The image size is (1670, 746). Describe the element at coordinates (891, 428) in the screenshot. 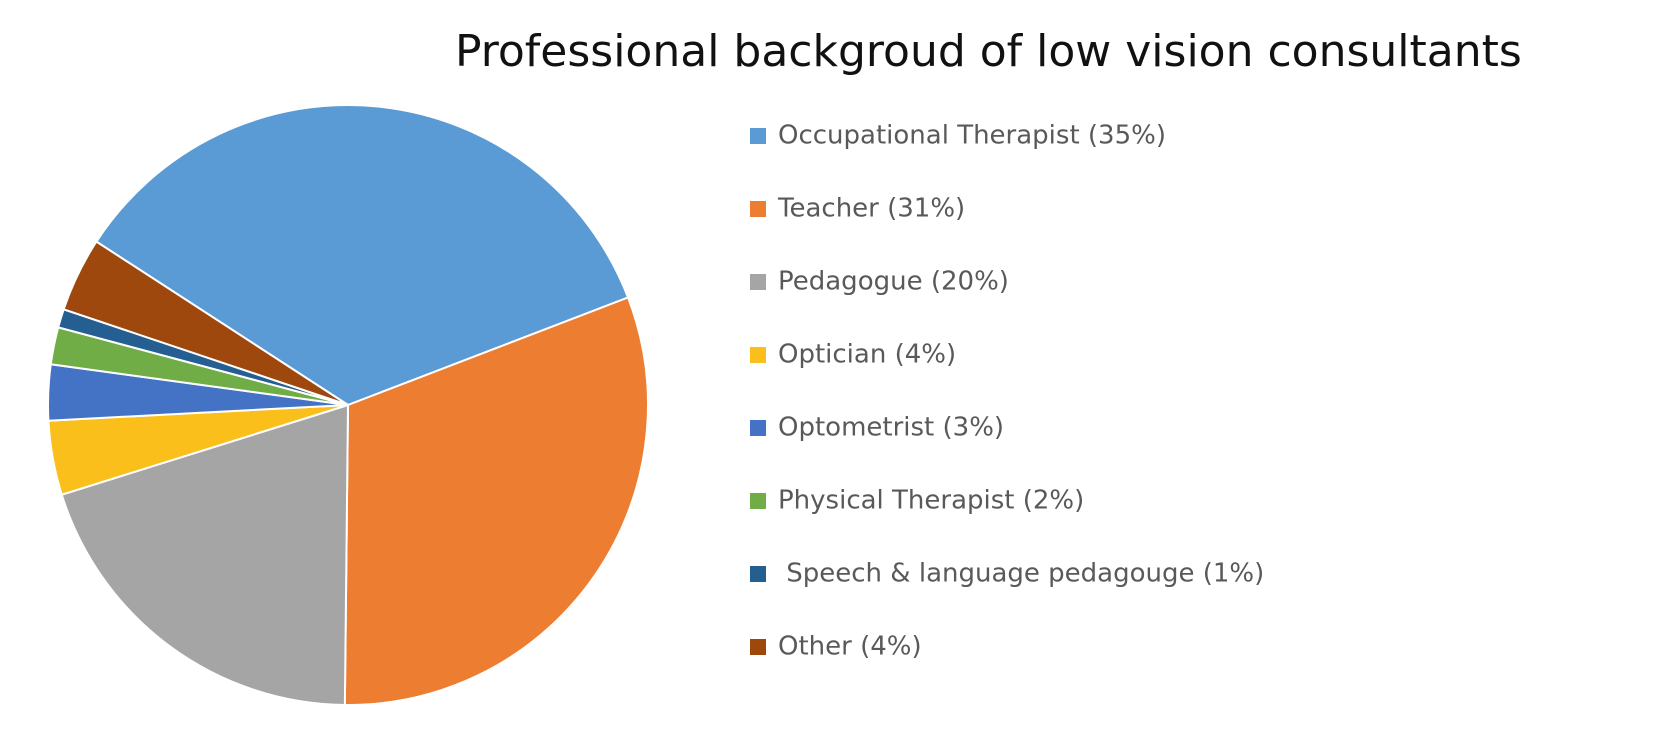

I see `legend-label: Optometrist (3%)` at that location.